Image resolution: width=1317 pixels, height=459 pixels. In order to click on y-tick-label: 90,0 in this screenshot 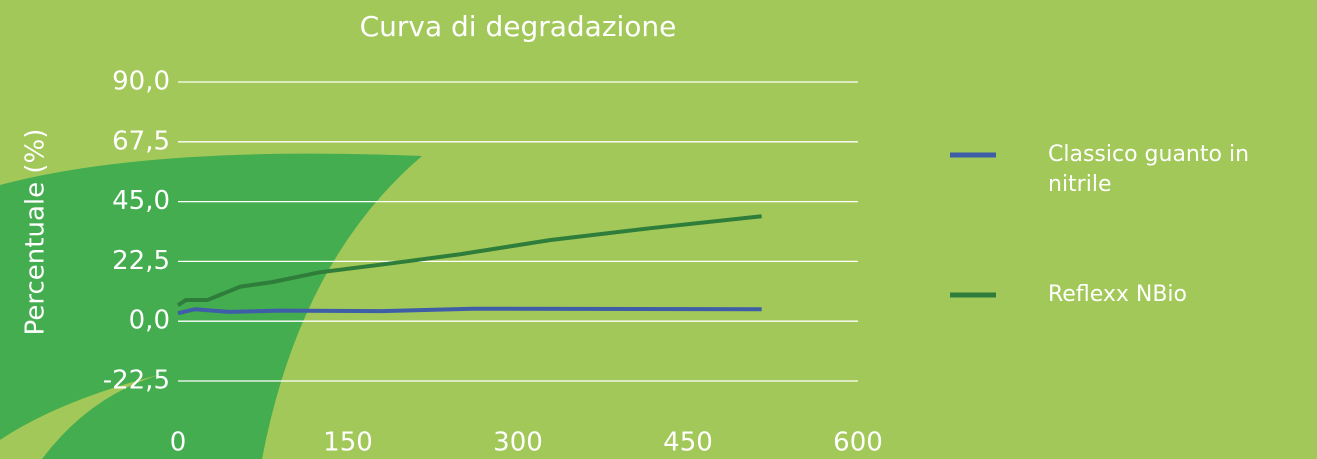, I will do `click(141, 82)`.